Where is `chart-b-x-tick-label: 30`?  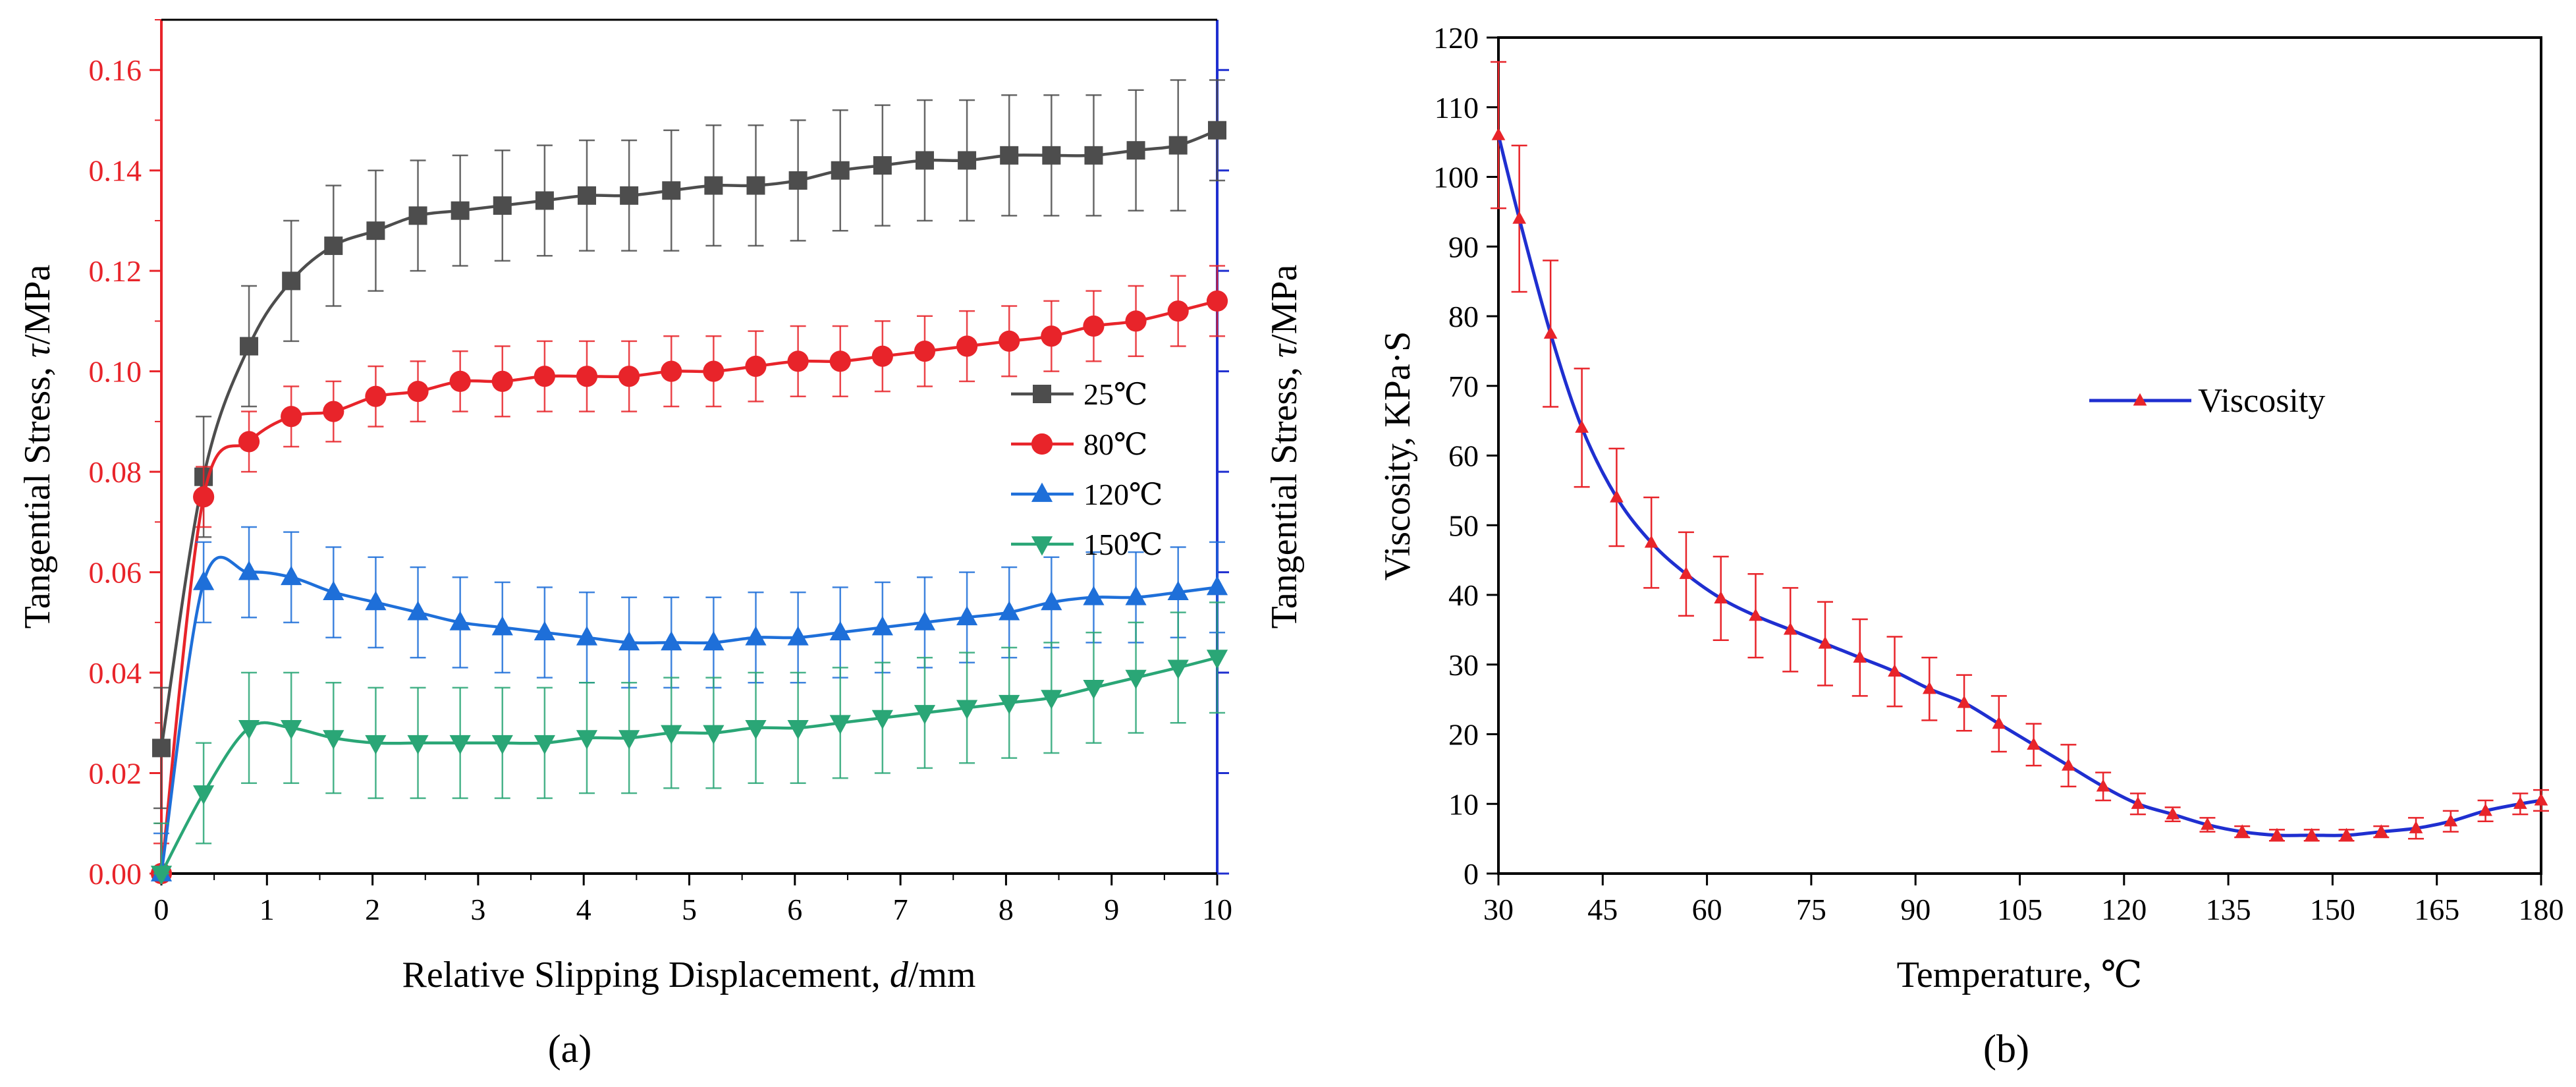 chart-b-x-tick-label: 30 is located at coordinates (1498, 909).